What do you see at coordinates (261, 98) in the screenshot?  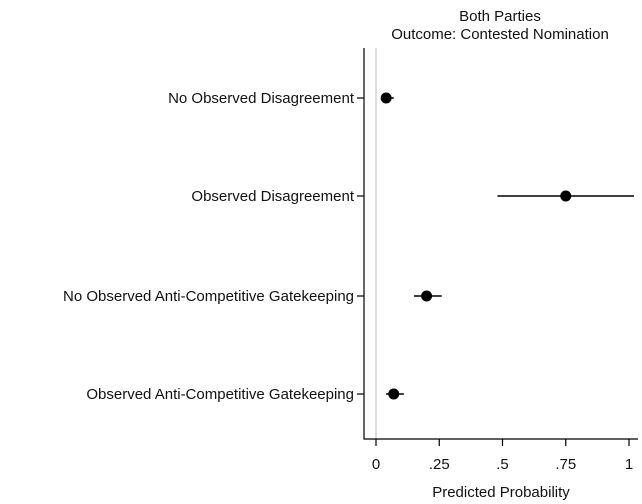 I see `y-category-label: No Observed Disagreement` at bounding box center [261, 98].